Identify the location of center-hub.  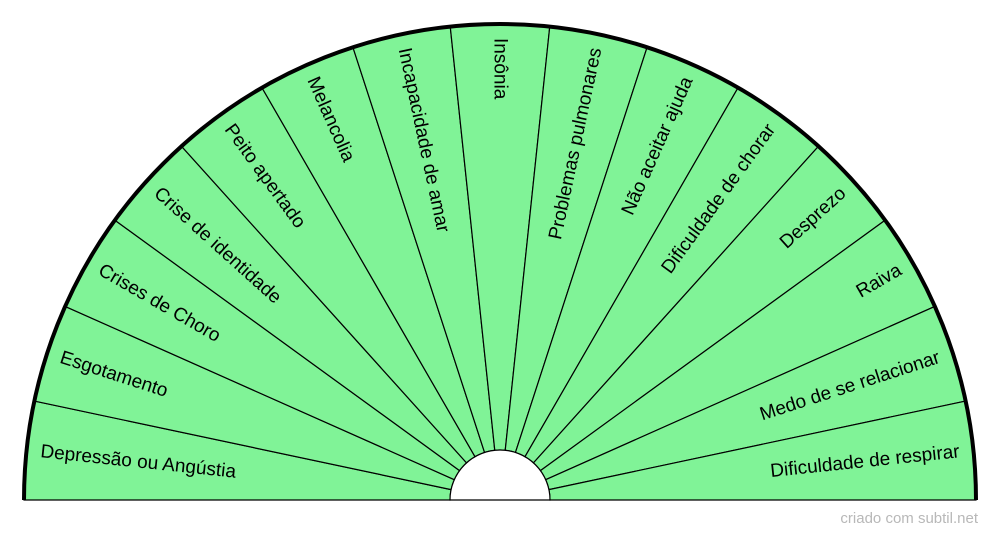
(500, 475).